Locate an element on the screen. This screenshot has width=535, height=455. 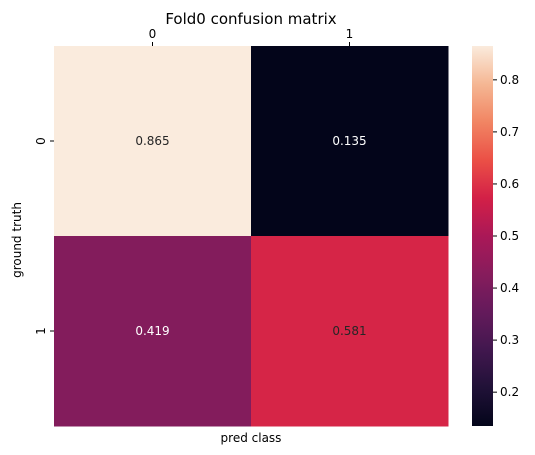
cell-value-label: 0.581 is located at coordinates (349, 331).